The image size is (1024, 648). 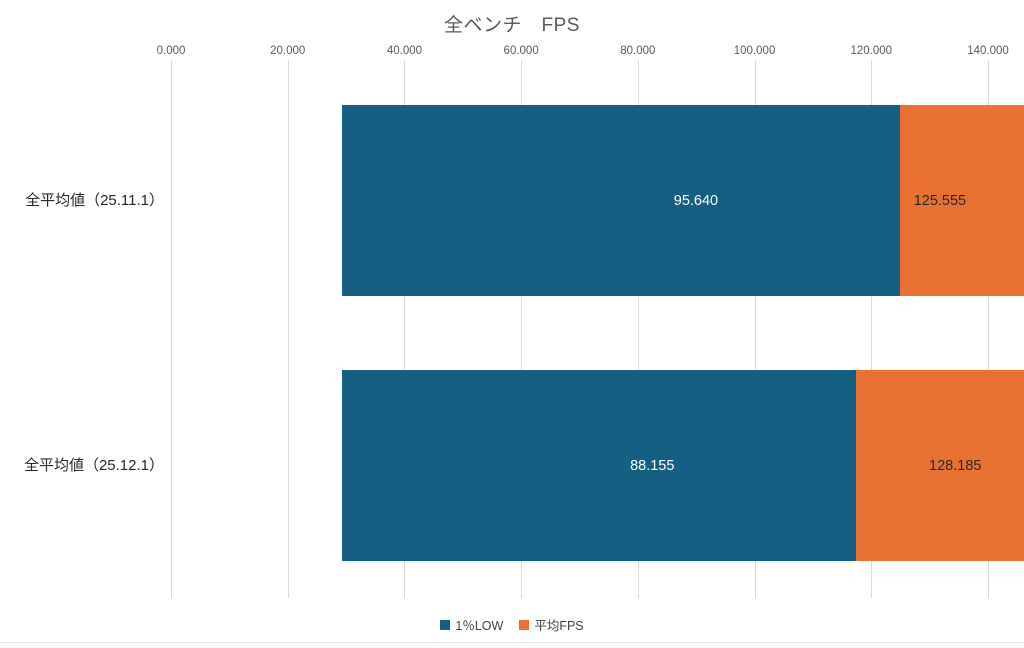 I want to click on x-axis-tick-label: 140.000, so click(x=988, y=51).